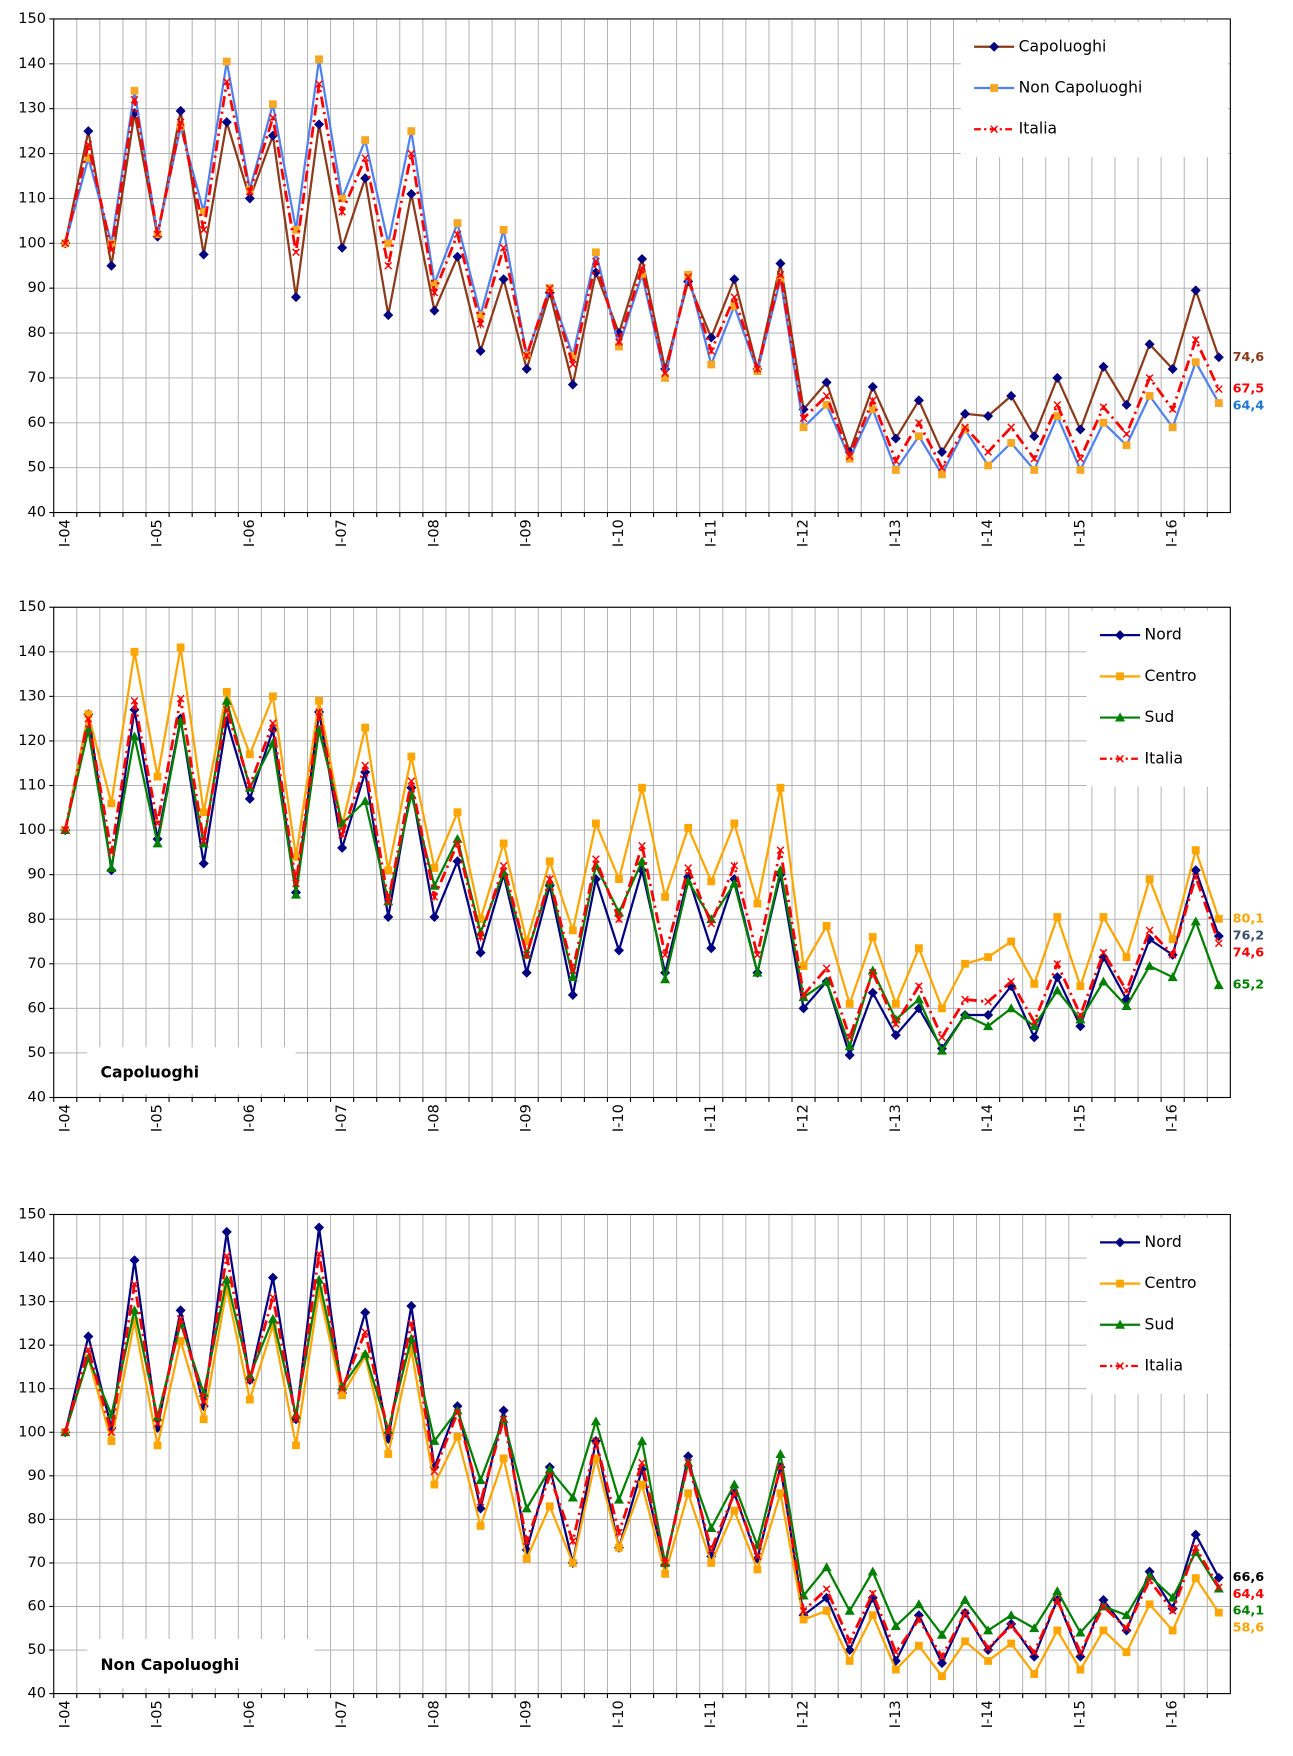 The height and width of the screenshot is (1756, 1293). What do you see at coordinates (1249, 389) in the screenshot?
I see `end-value-label: 67,5` at bounding box center [1249, 389].